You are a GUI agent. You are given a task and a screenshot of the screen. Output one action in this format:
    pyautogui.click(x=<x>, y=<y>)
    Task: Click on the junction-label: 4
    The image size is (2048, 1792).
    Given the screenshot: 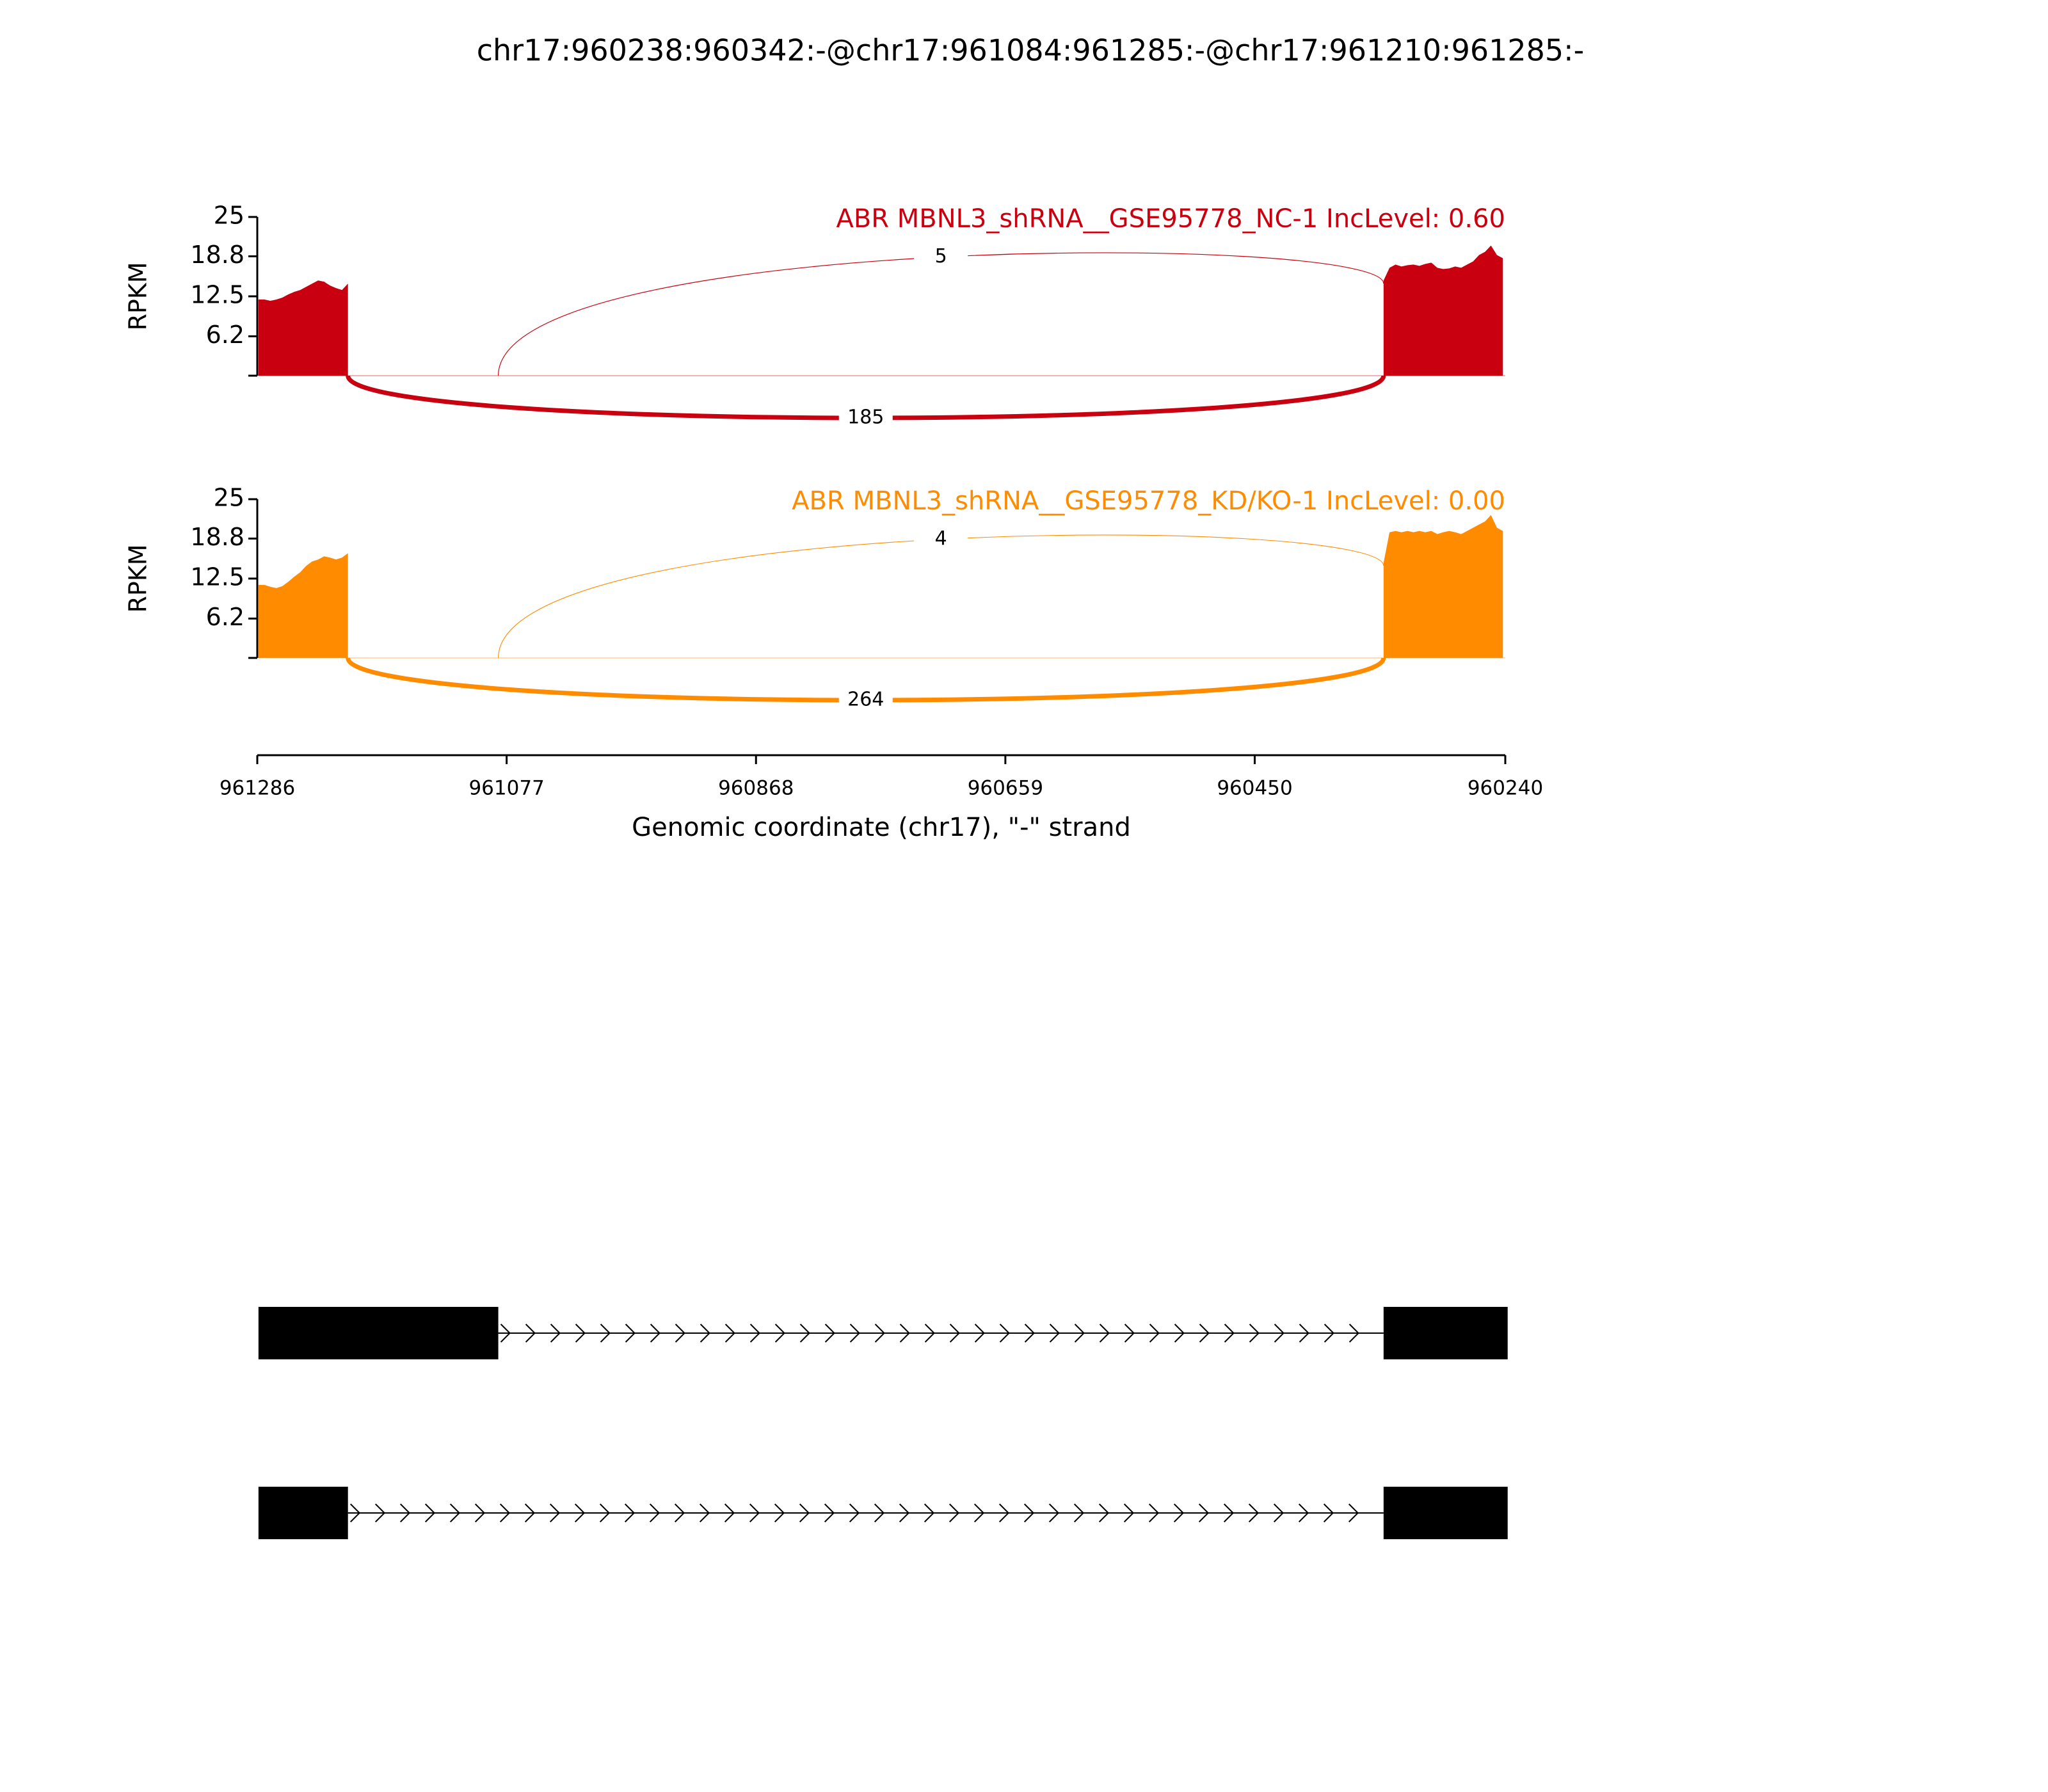 What is the action you would take?
    pyautogui.click(x=941, y=538)
    